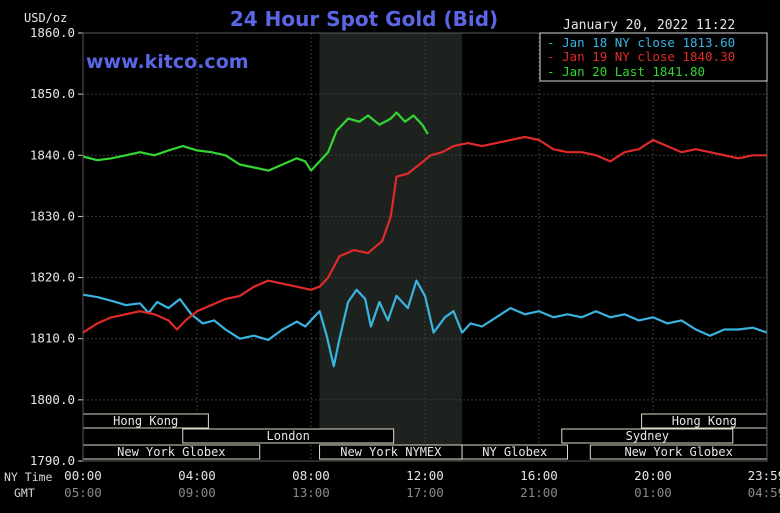  I want to click on x-tick-ny-1: 04:00, so click(197, 475).